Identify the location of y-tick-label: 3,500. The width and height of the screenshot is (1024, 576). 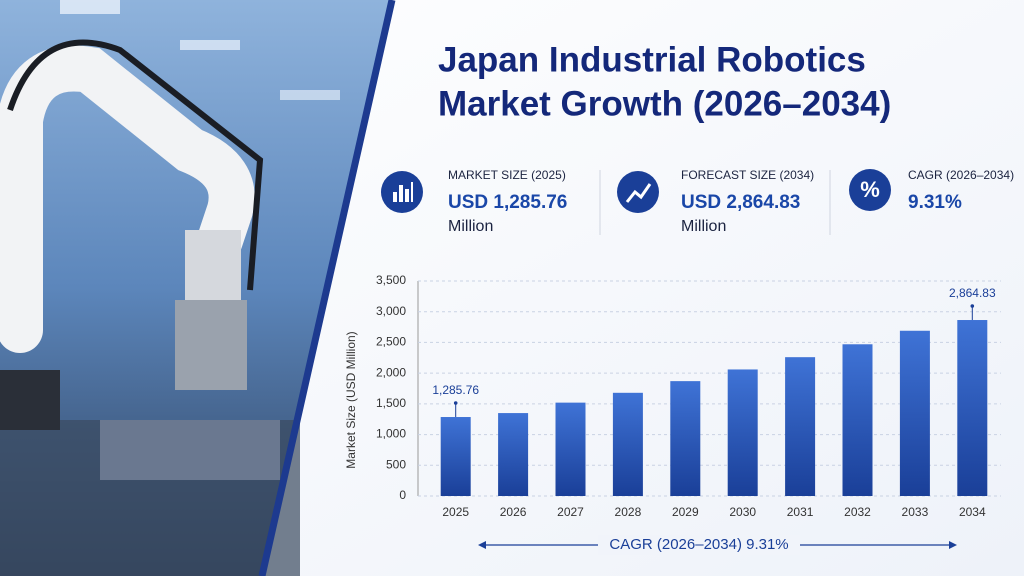
(391, 280).